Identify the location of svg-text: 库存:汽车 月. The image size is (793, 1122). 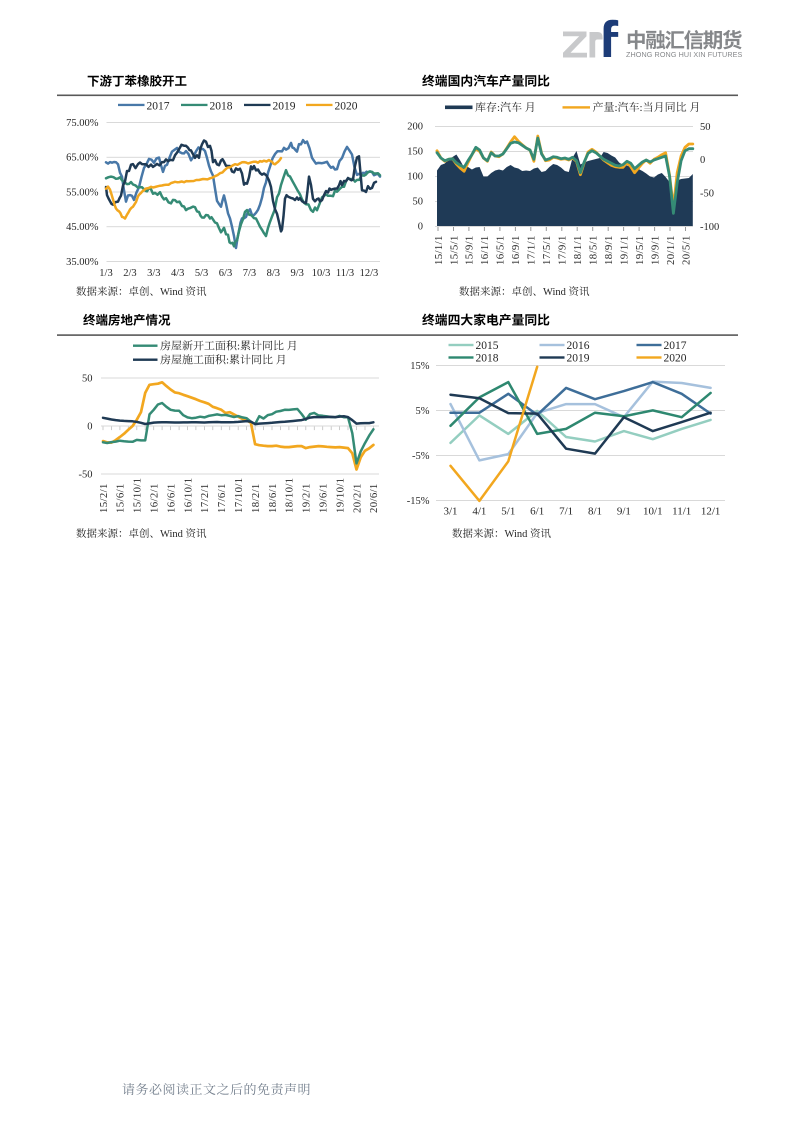
(505, 107).